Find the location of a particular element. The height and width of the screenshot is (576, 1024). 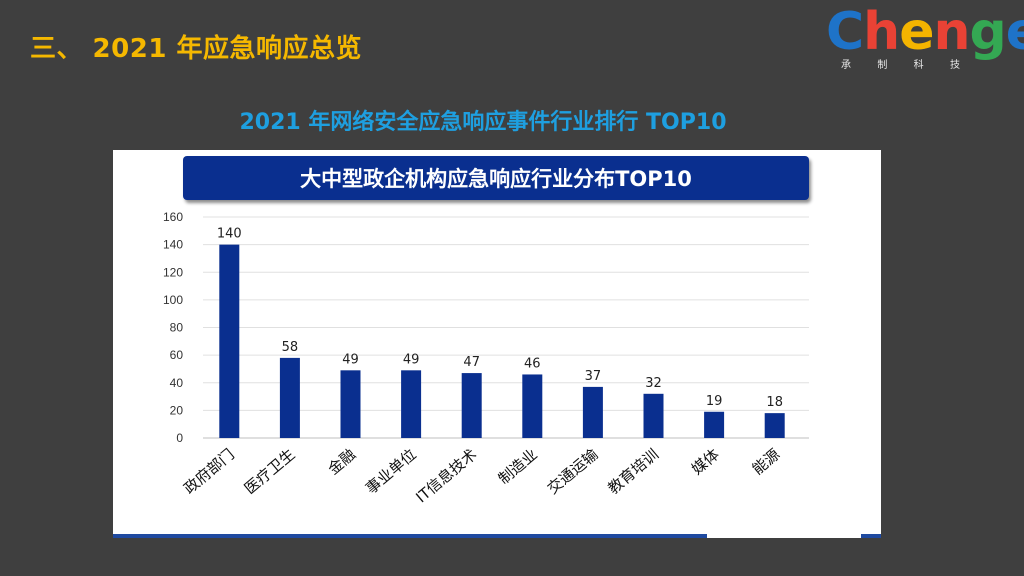

data-label: 32 is located at coordinates (653, 383).